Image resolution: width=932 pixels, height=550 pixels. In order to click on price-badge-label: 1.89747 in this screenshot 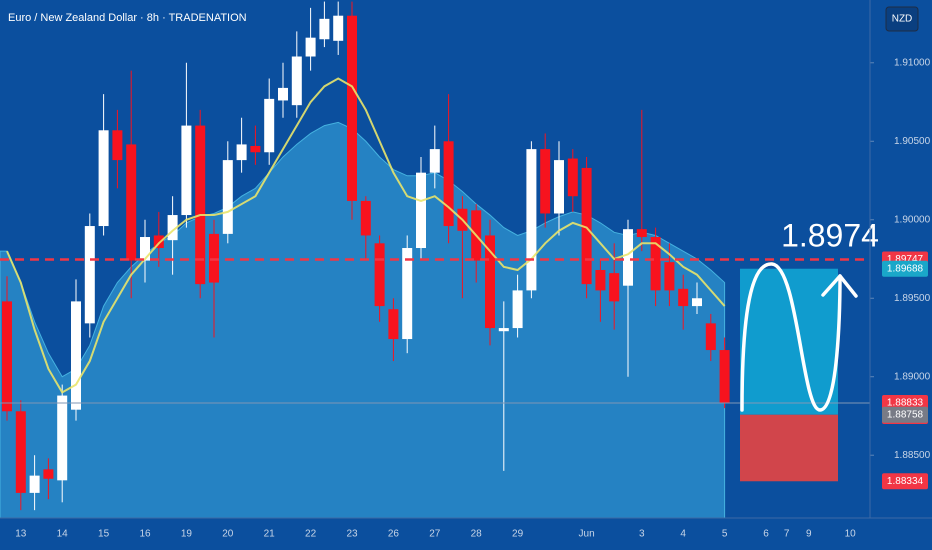, I will do `click(905, 259)`.